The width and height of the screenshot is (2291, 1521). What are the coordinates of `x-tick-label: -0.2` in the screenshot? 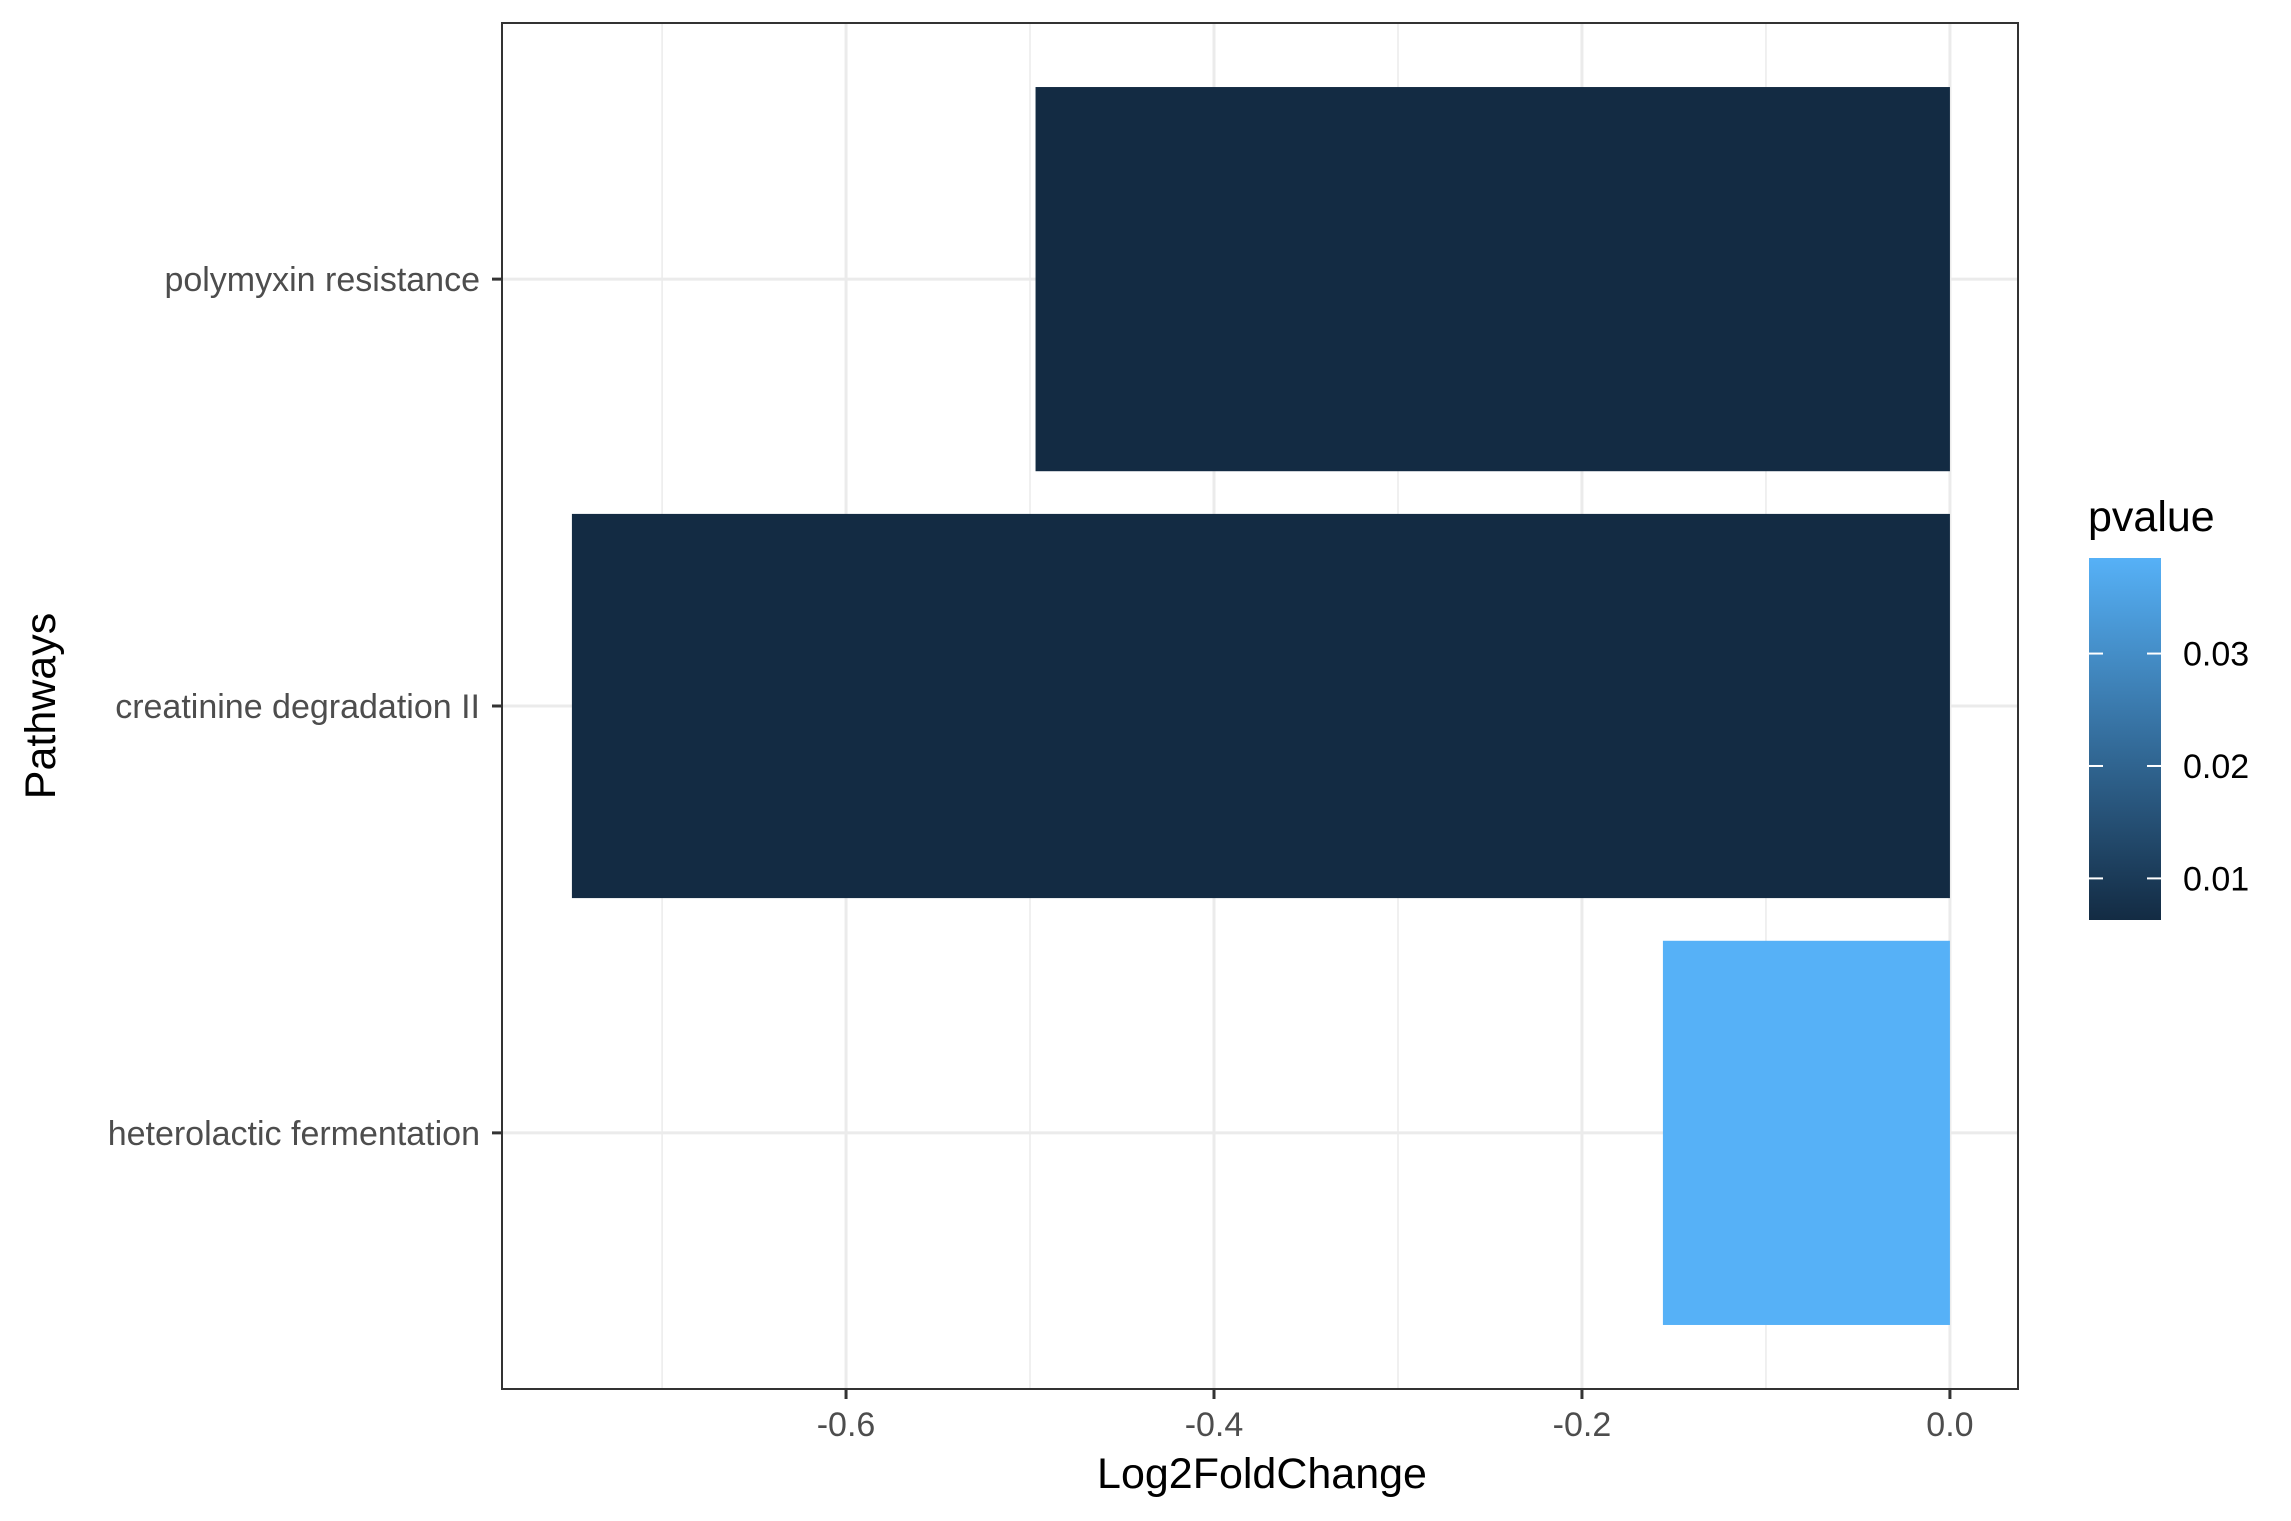 It's located at (1582, 1425).